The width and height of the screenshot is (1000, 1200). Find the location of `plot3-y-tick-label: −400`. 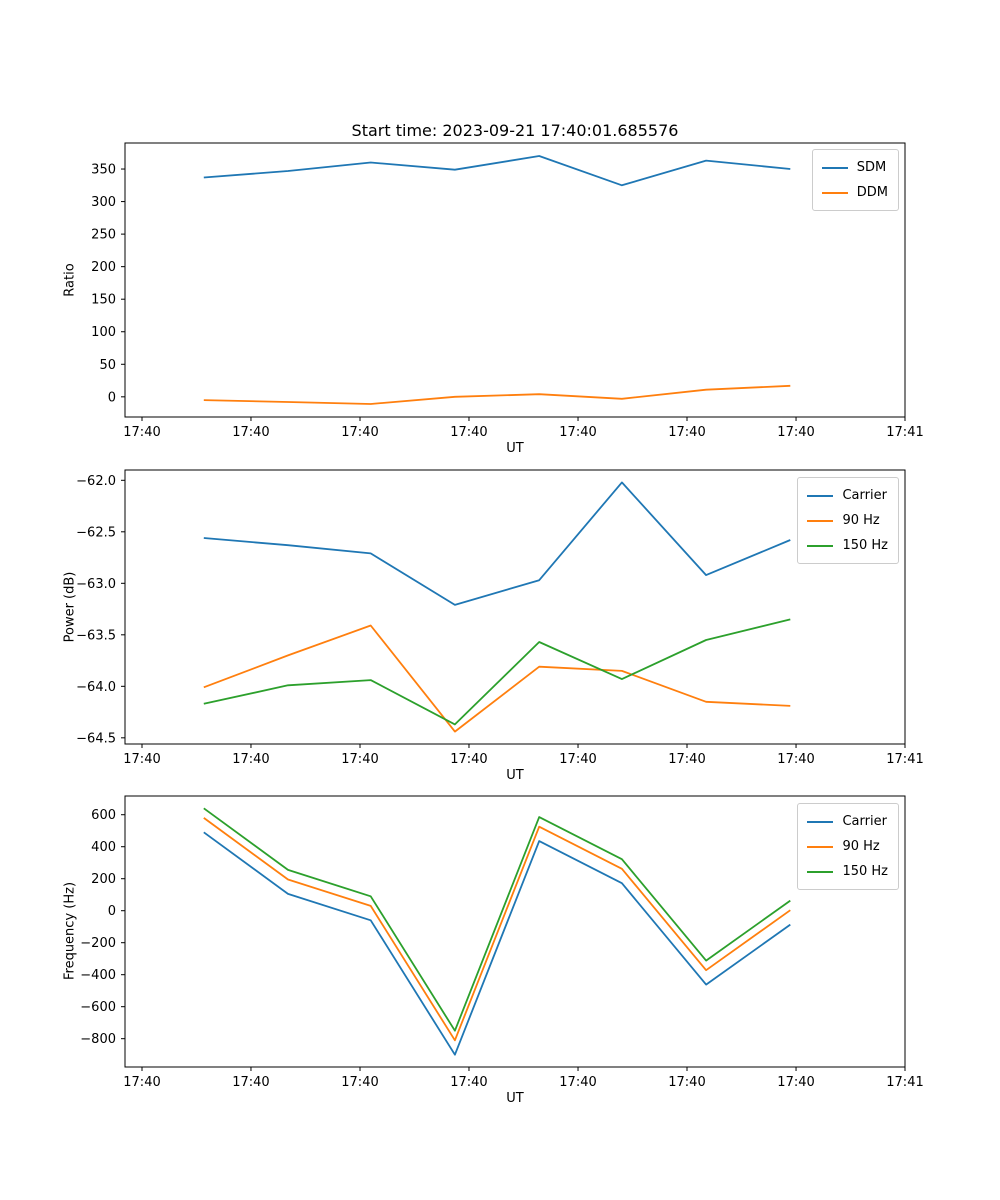

plot3-y-tick-label: −400 is located at coordinates (98, 975).